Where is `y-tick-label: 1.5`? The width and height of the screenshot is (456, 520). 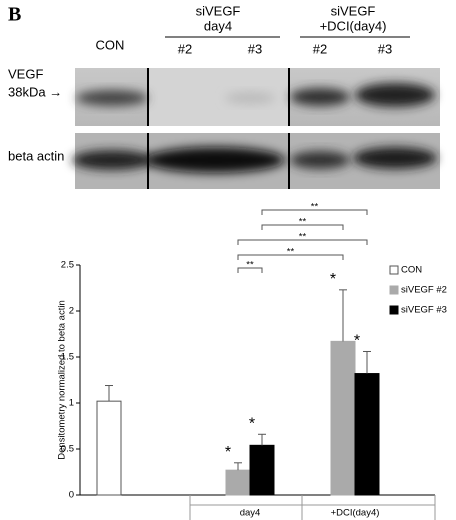 y-tick-label: 1.5 is located at coordinates (67, 357).